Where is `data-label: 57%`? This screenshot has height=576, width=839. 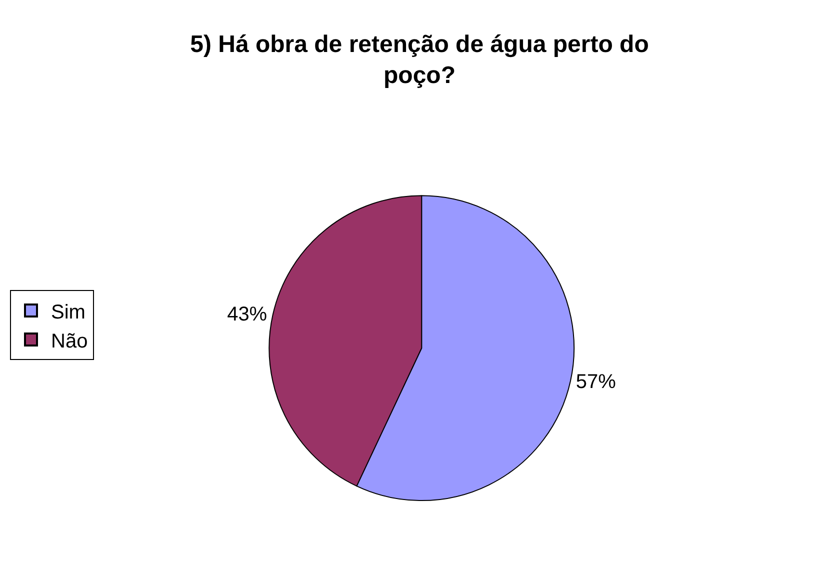
data-label: 57% is located at coordinates (596, 381).